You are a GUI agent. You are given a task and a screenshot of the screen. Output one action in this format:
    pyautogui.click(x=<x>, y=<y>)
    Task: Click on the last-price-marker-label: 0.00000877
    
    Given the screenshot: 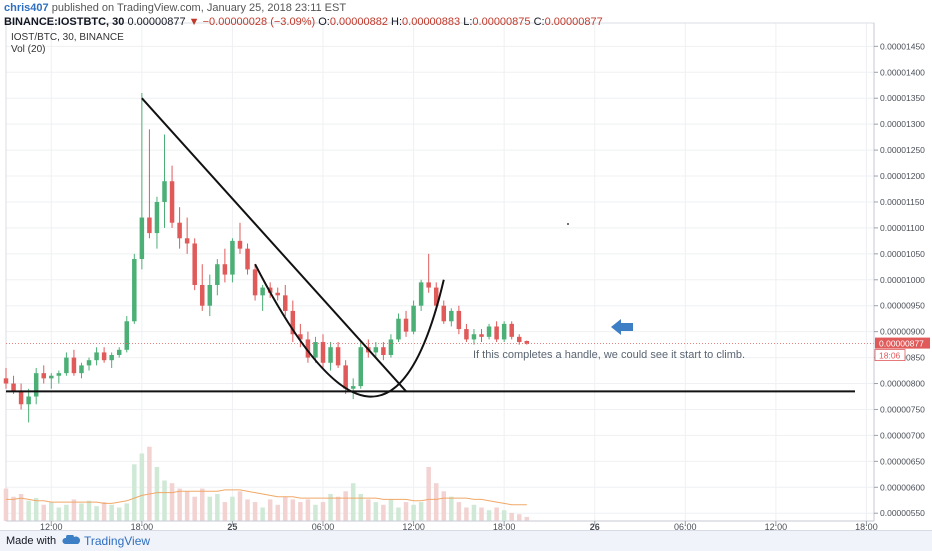 What is the action you would take?
    pyautogui.click(x=901, y=344)
    